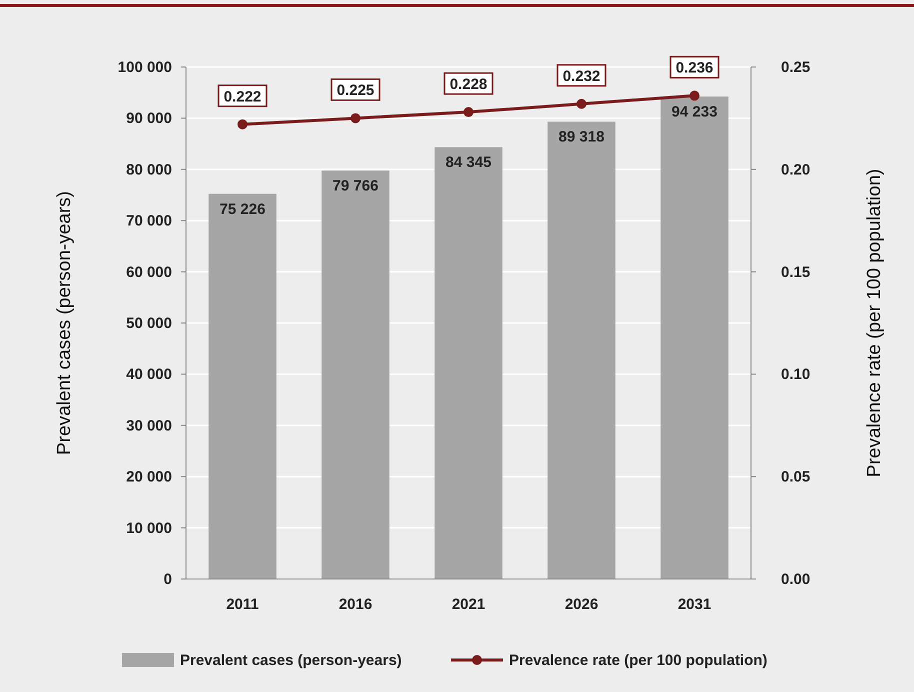 The width and height of the screenshot is (914, 692). Describe the element at coordinates (355, 186) in the screenshot. I see `data-label: 79 766` at that location.